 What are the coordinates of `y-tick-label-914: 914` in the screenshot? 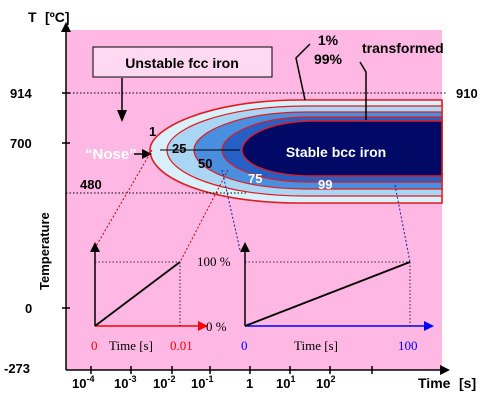 It's located at (21, 93).